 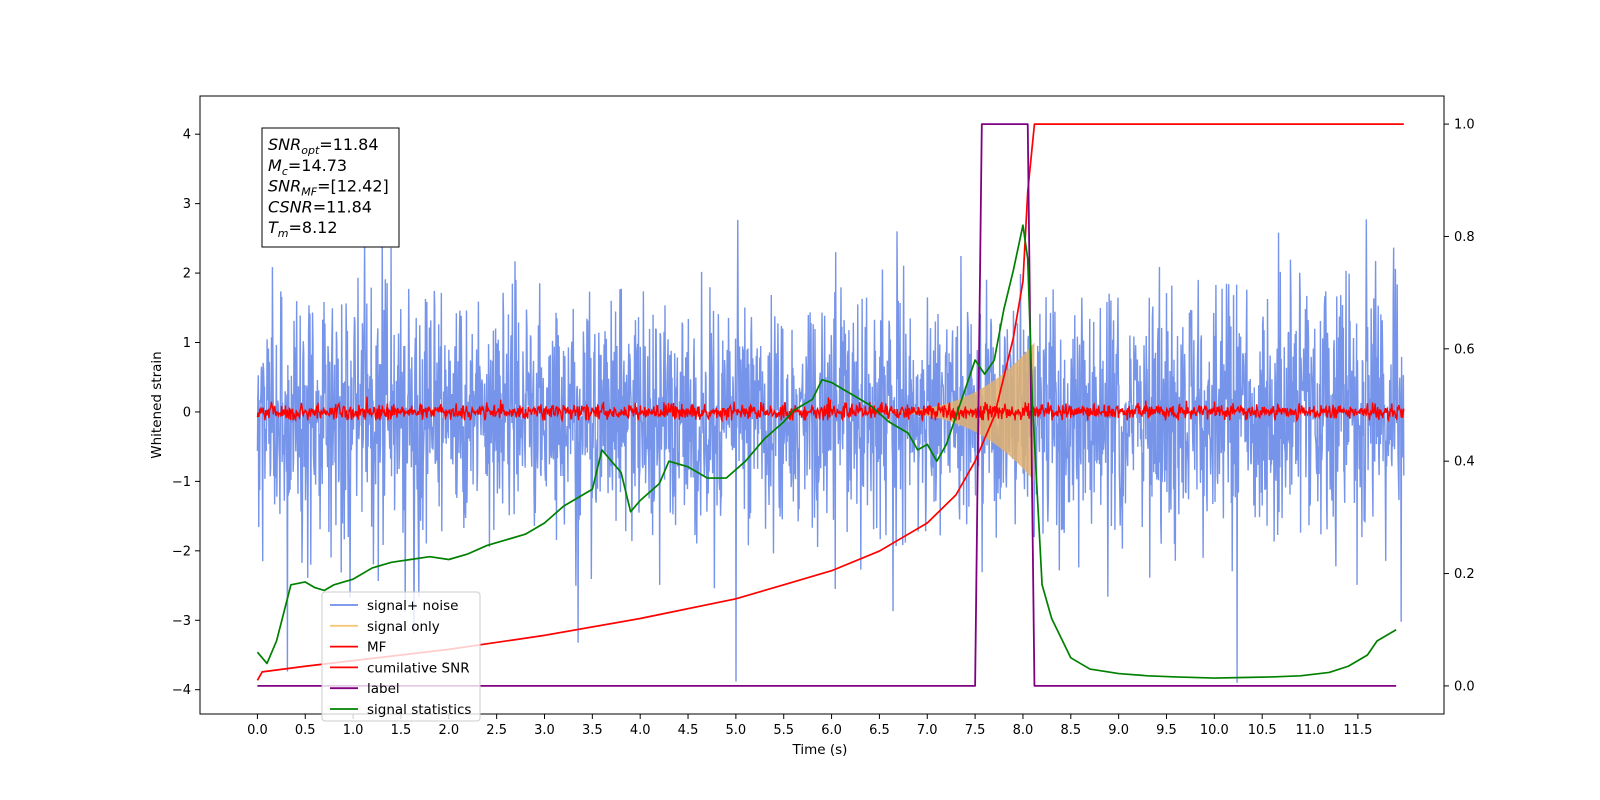 What do you see at coordinates (448, 730) in the screenshot?
I see `x-tick-label: 2.0` at bounding box center [448, 730].